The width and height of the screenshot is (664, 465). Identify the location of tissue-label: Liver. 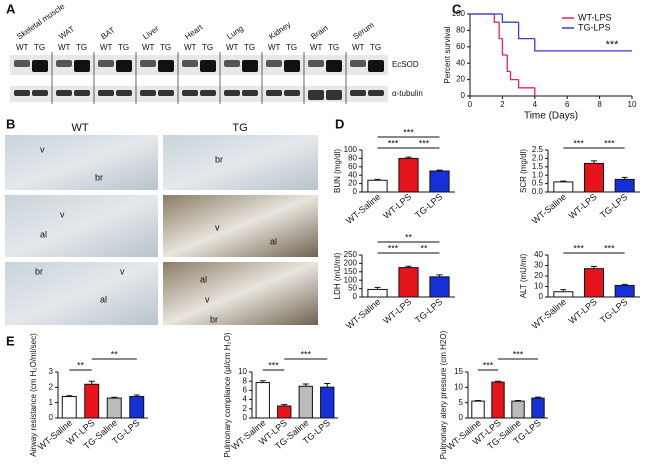
(151, 33).